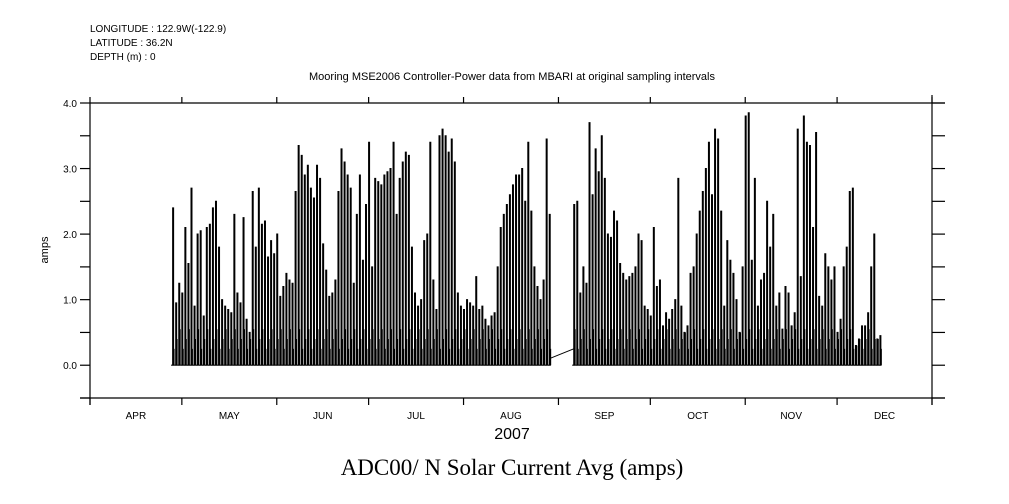  What do you see at coordinates (158, 29) in the screenshot?
I see `longitude-label: LONGITUDE : 122.9W(-122.9)` at bounding box center [158, 29].